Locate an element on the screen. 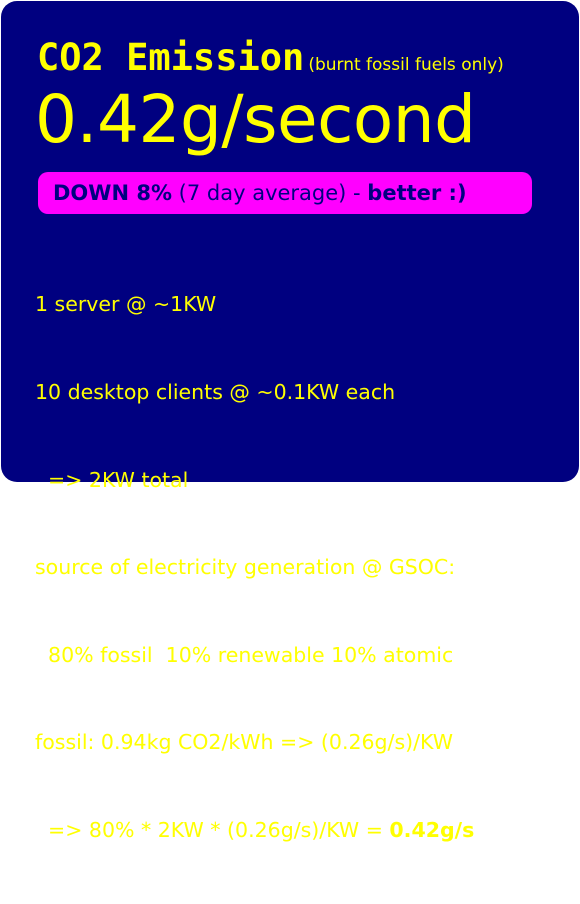 This screenshot has height=904, width=580. calc-line: 1 server @ ~1KW is located at coordinates (126, 304).